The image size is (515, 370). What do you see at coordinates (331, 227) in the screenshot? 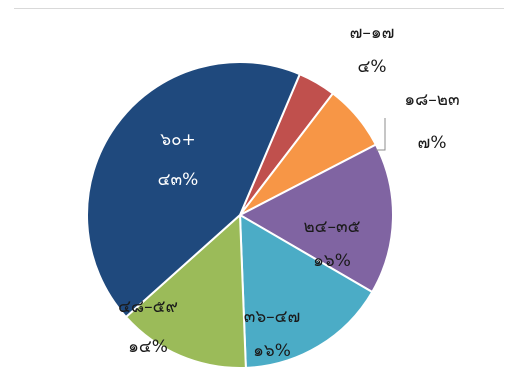
I see `slice-category-label: ๒๔–๓๕` at bounding box center [331, 227].